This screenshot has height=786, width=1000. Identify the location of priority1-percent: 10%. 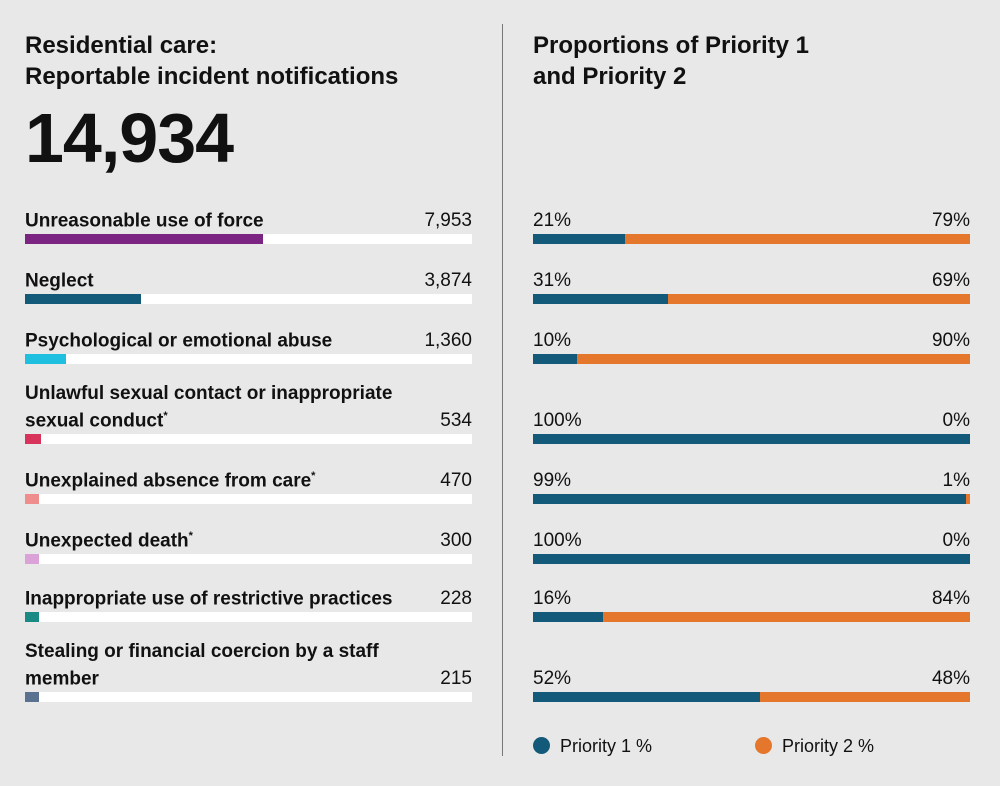
(552, 340).